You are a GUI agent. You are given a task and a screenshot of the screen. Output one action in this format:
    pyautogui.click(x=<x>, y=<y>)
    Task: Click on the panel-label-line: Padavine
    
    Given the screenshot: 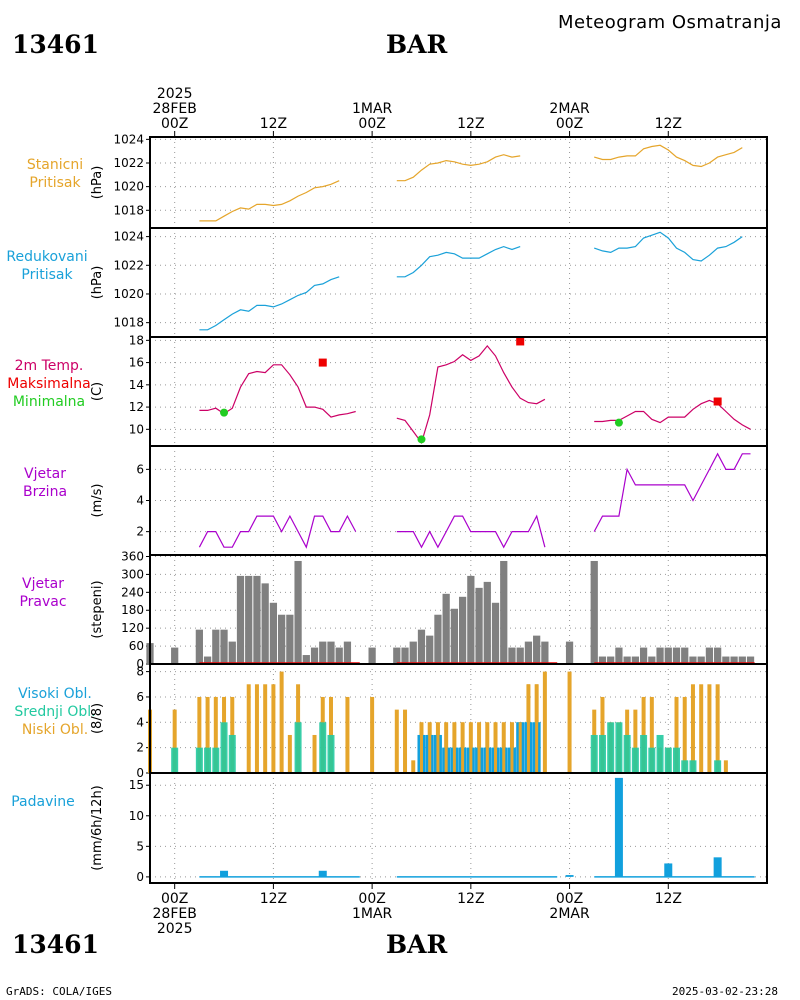 What is the action you would take?
    pyautogui.click(x=43, y=802)
    